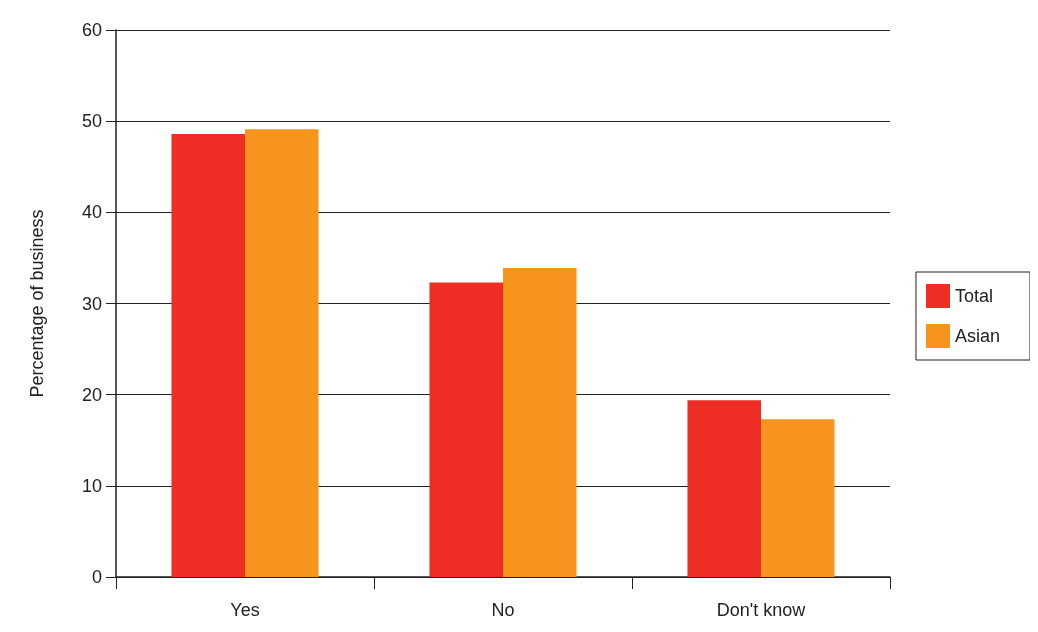 Image resolution: width=1038 pixels, height=632 pixels. What do you see at coordinates (96, 577) in the screenshot?
I see `y-tick-label: 0` at bounding box center [96, 577].